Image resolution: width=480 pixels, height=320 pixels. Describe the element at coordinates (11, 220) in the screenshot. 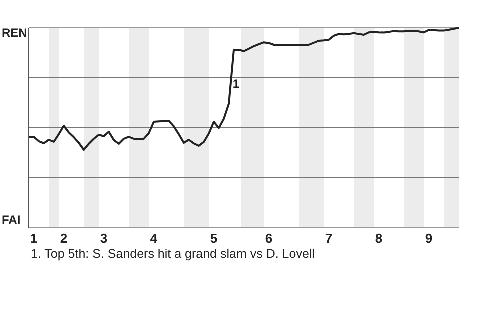

I see `text: FAI` at that location.